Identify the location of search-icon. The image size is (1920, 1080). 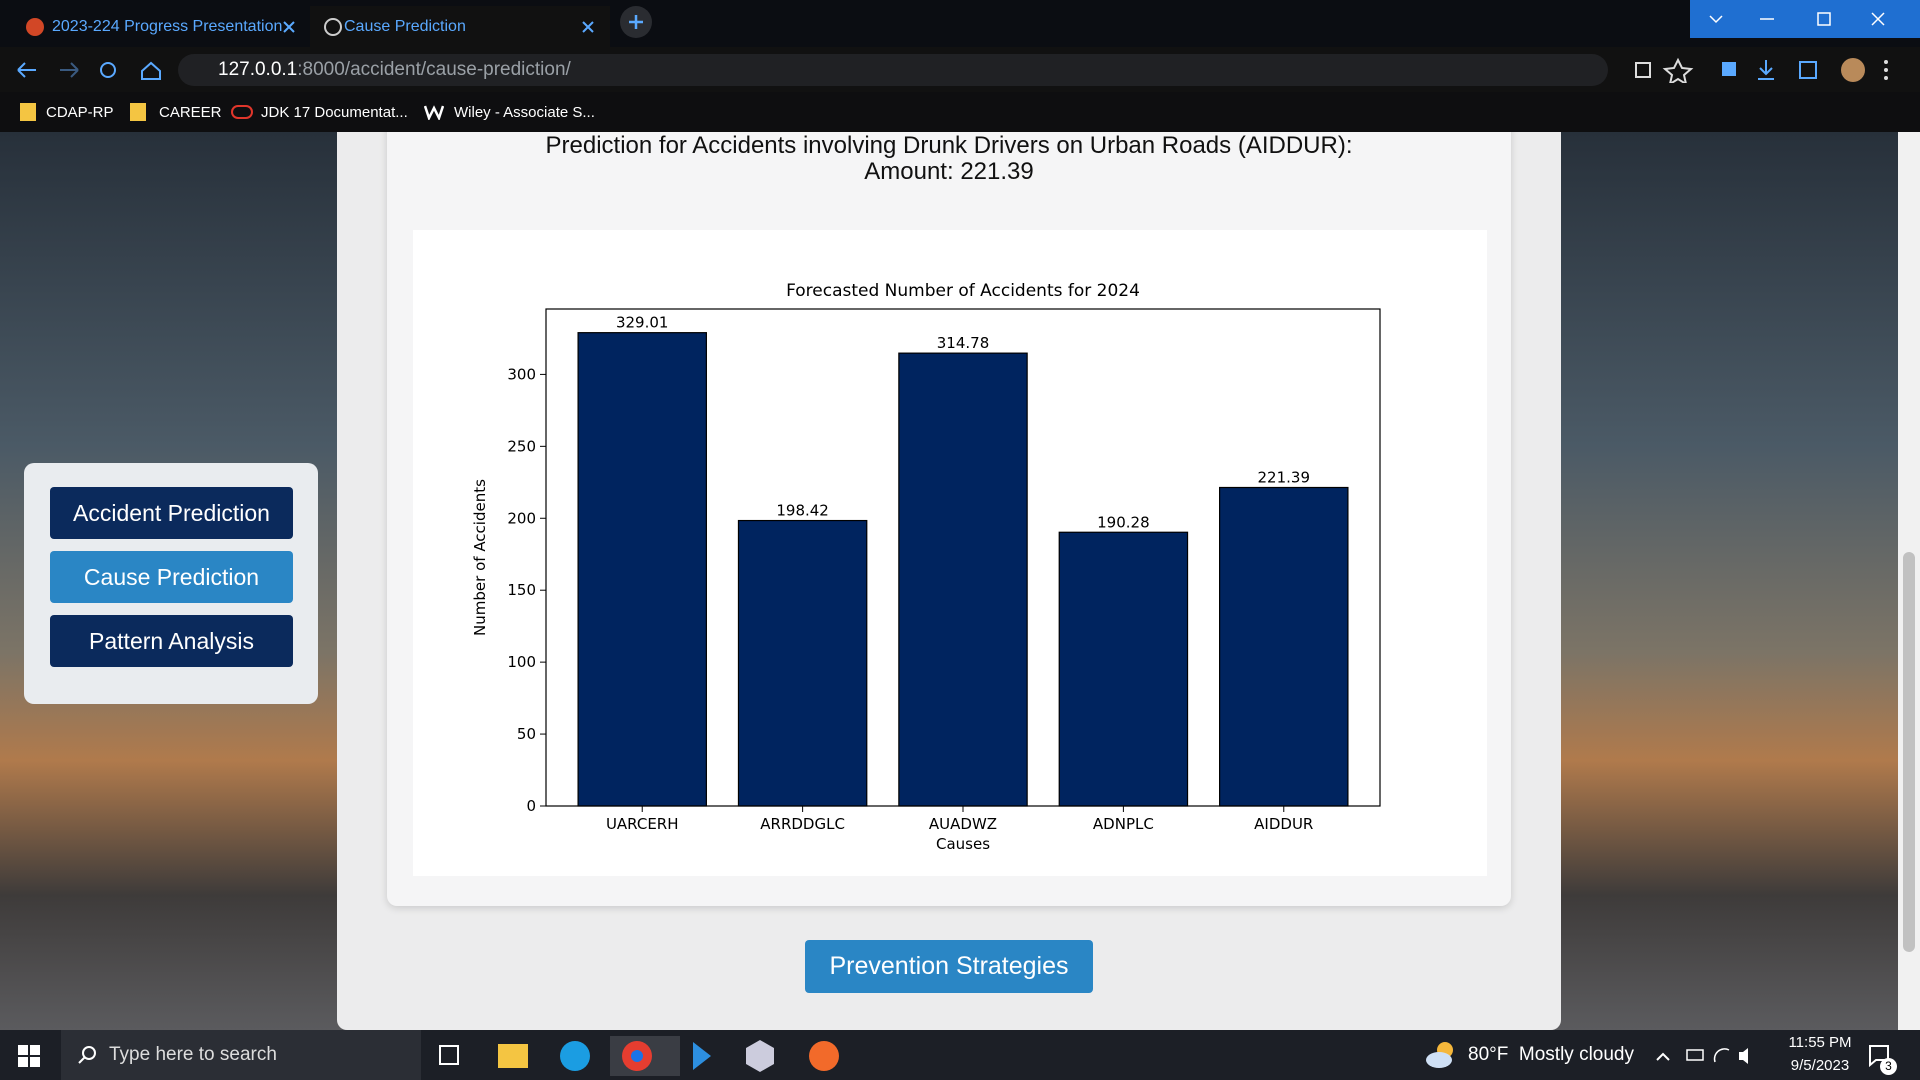
(87, 1055).